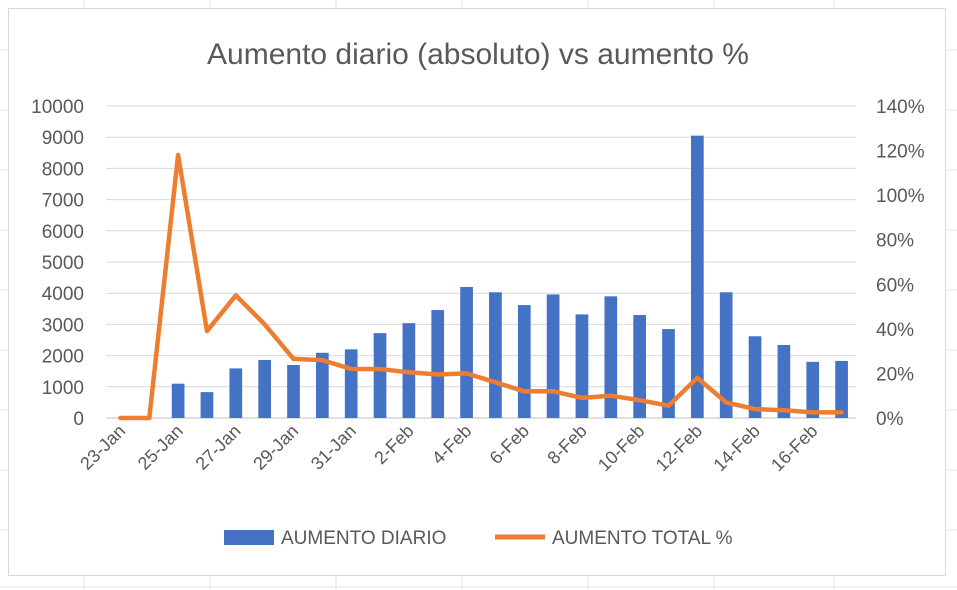 The width and height of the screenshot is (957, 590). What do you see at coordinates (63, 201) in the screenshot?
I see `y-left-tick-label: 7000` at bounding box center [63, 201].